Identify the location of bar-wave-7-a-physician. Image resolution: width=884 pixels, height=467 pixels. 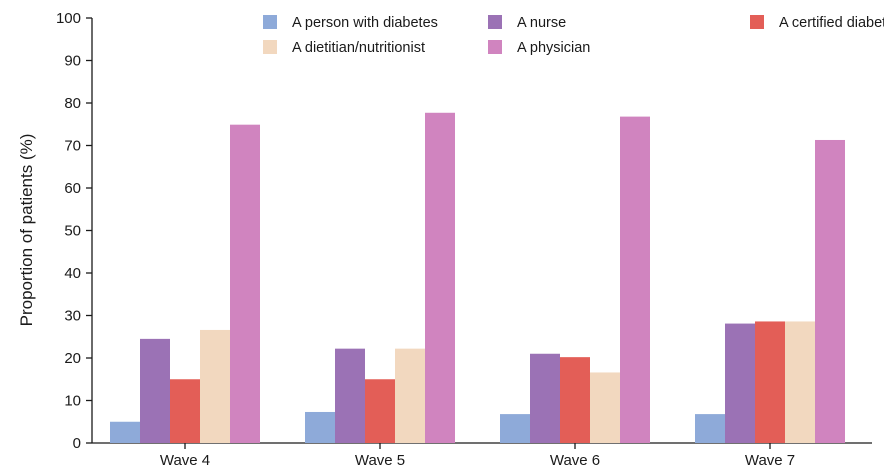
(830, 291).